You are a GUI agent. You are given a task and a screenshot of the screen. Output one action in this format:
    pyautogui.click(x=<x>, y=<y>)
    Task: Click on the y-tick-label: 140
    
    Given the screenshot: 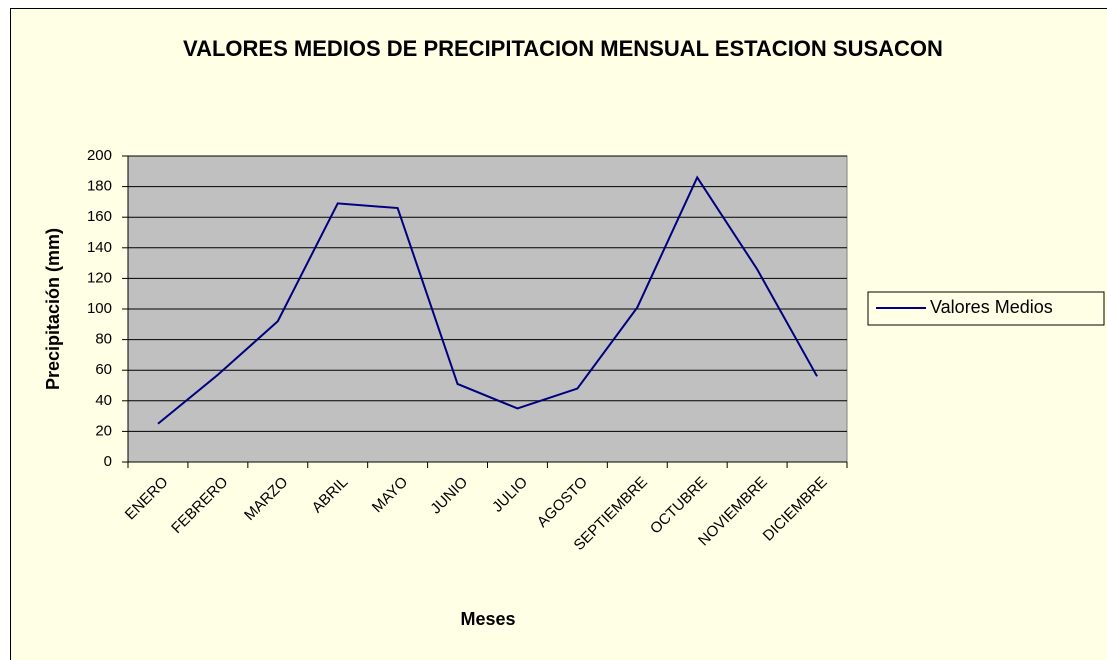 What is the action you would take?
    pyautogui.click(x=99, y=247)
    